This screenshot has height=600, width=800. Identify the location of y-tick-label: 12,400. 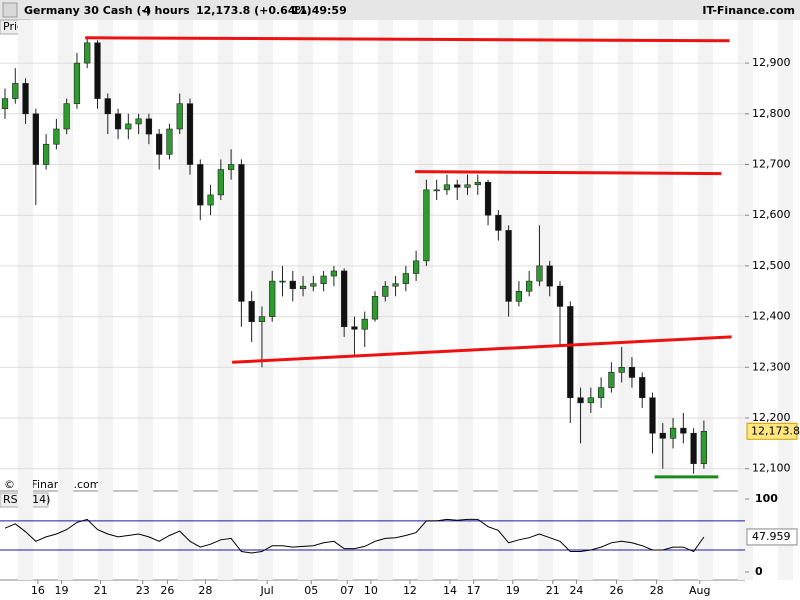
(771, 316).